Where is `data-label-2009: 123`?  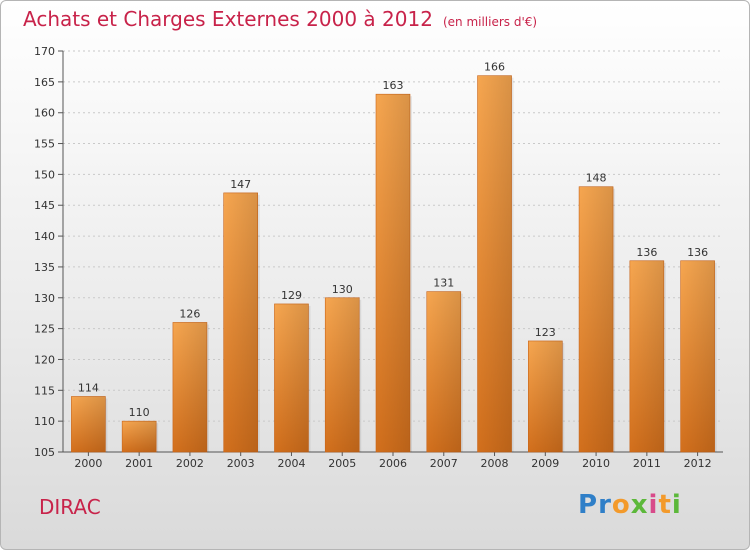
data-label-2009: 123 is located at coordinates (545, 332).